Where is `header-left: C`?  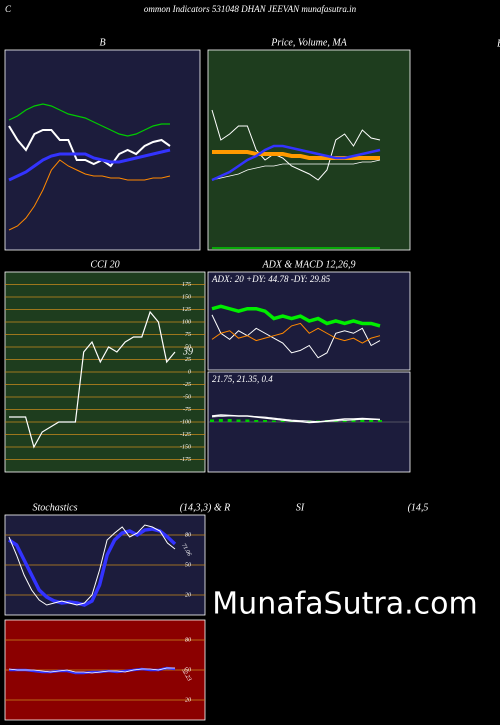
header-left: C is located at coordinates (8, 9).